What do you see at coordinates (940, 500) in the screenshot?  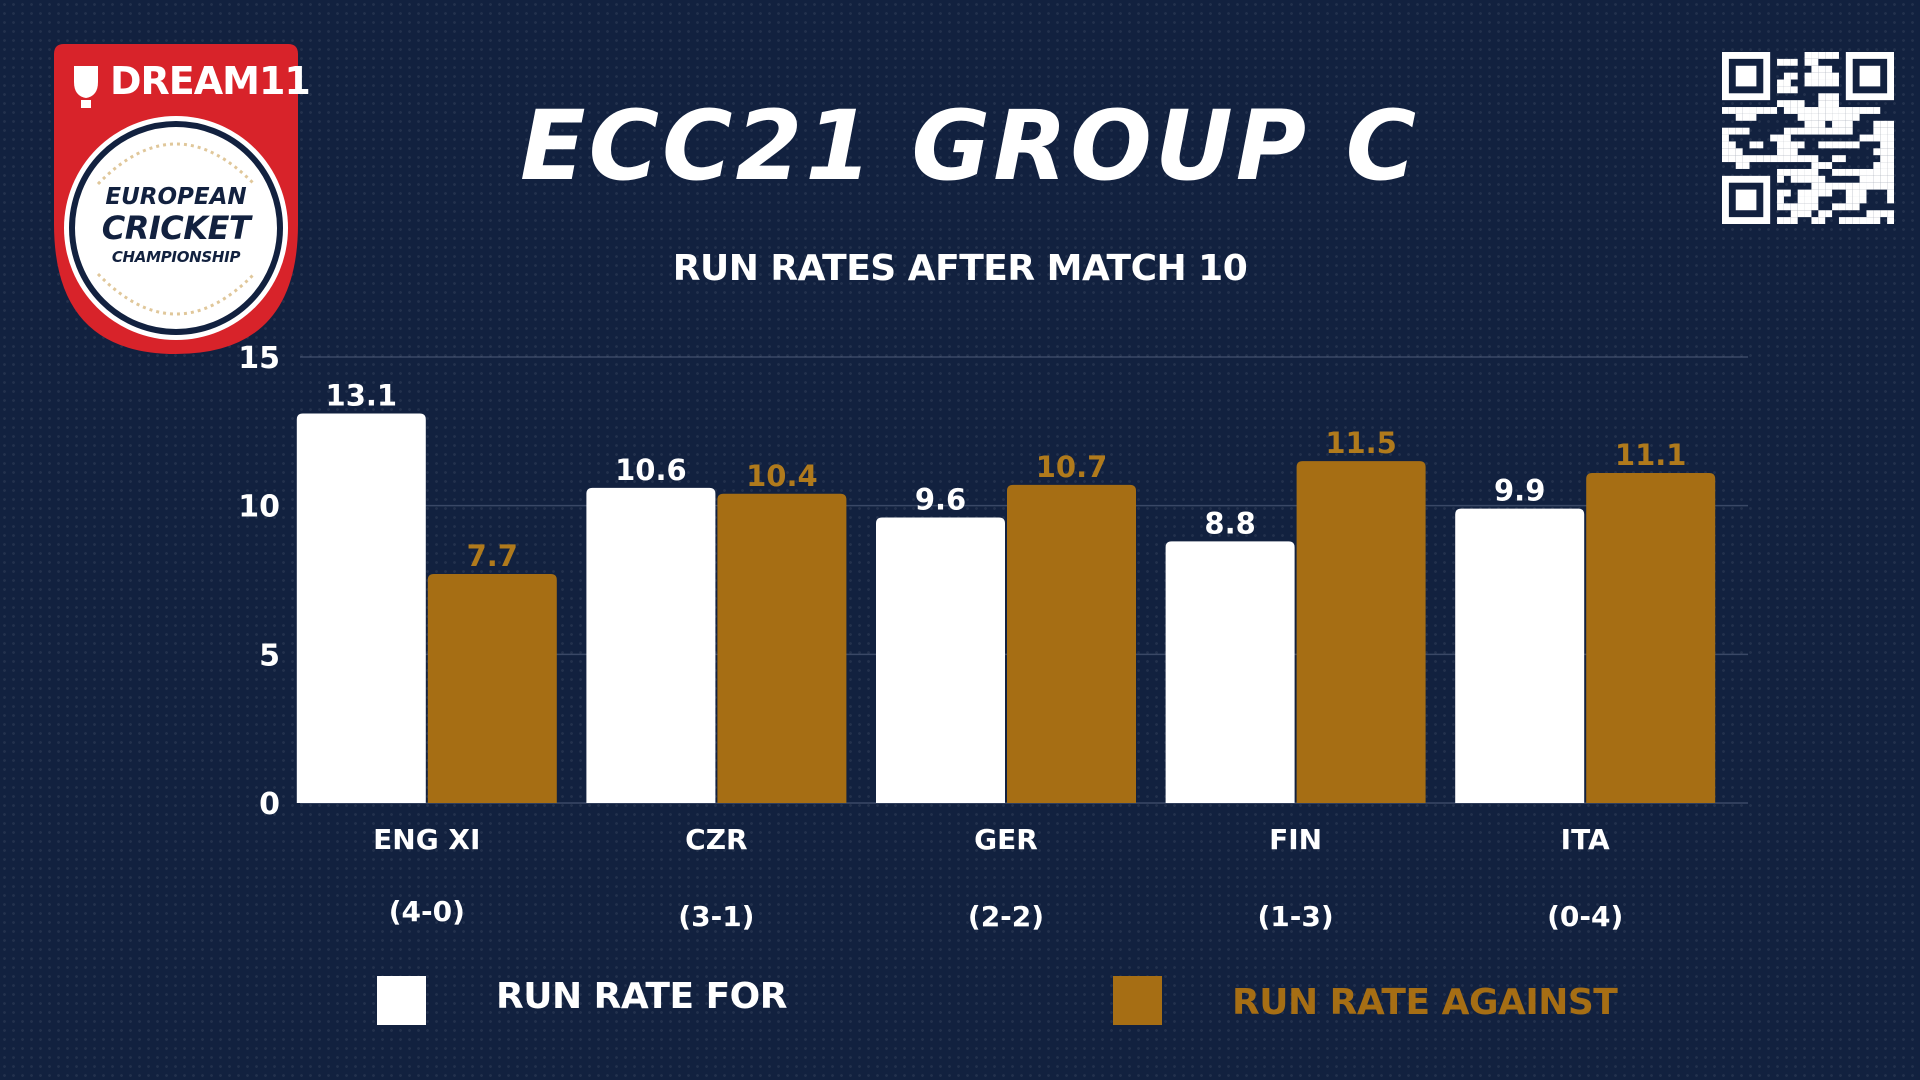 I see `data-label-for: 9.6` at bounding box center [940, 500].